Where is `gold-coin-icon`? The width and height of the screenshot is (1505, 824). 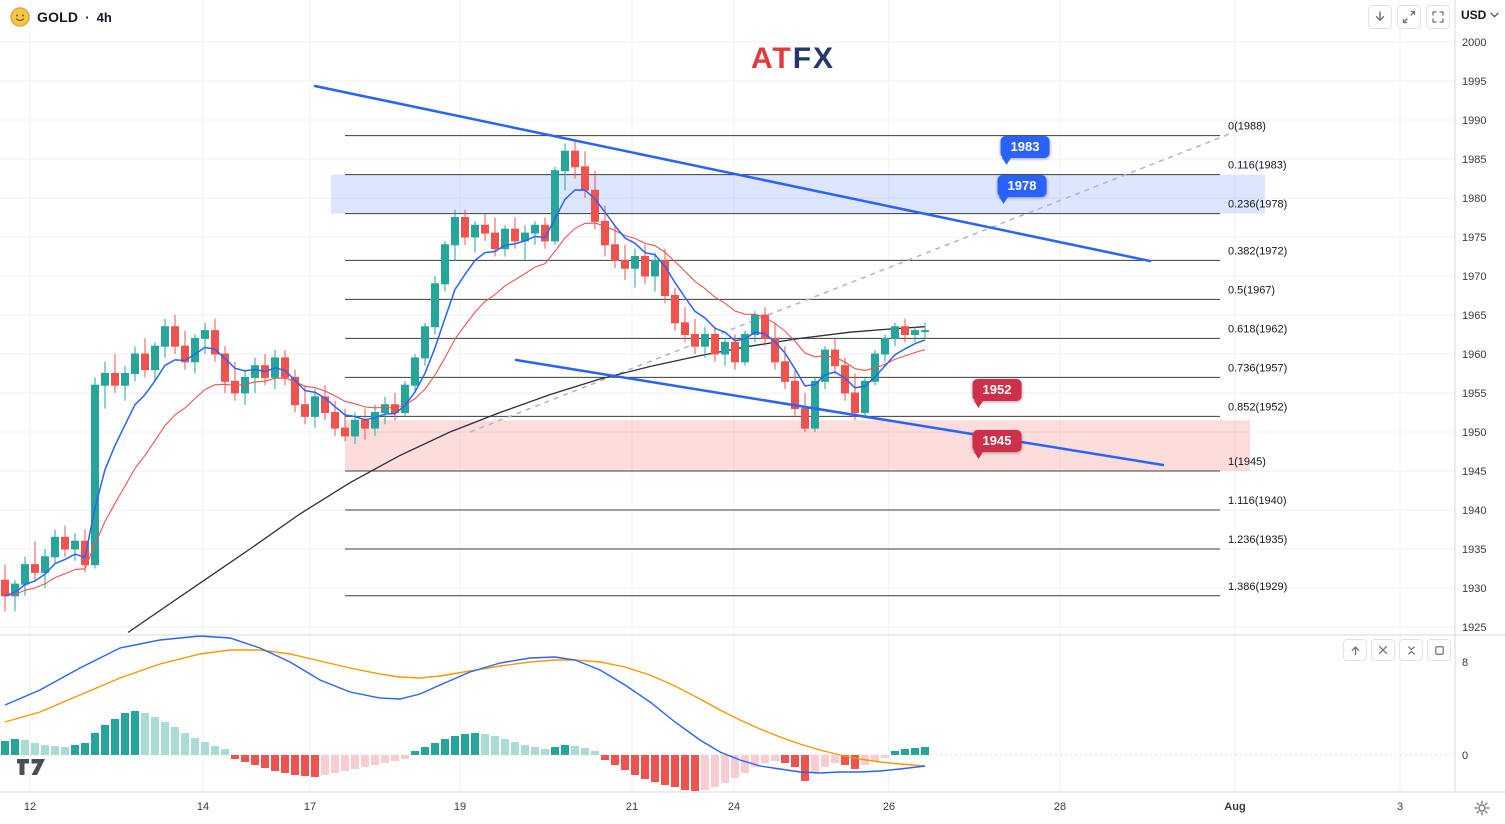
gold-coin-icon is located at coordinates (20, 17).